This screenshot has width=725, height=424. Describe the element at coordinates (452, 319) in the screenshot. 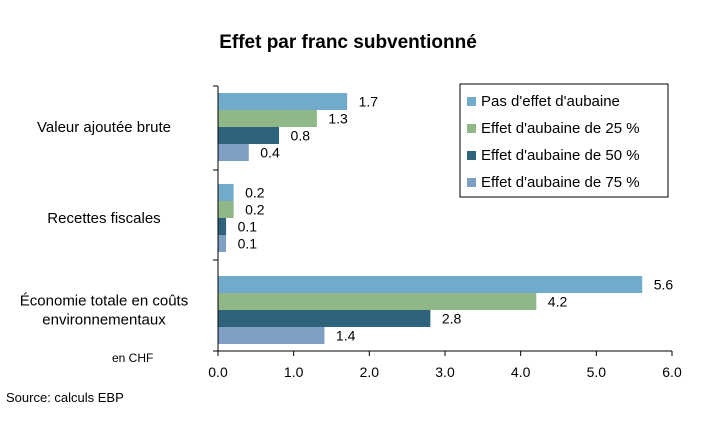

I see `data-label: 2.8` at that location.